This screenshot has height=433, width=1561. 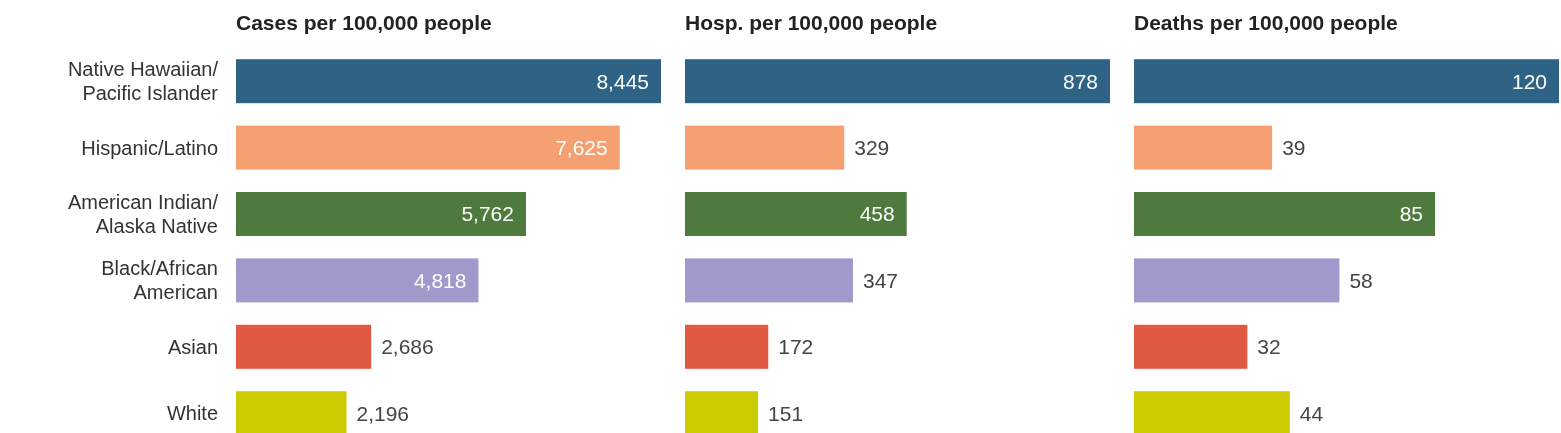 I want to click on y-tick-label: Asian, so click(x=192, y=346).